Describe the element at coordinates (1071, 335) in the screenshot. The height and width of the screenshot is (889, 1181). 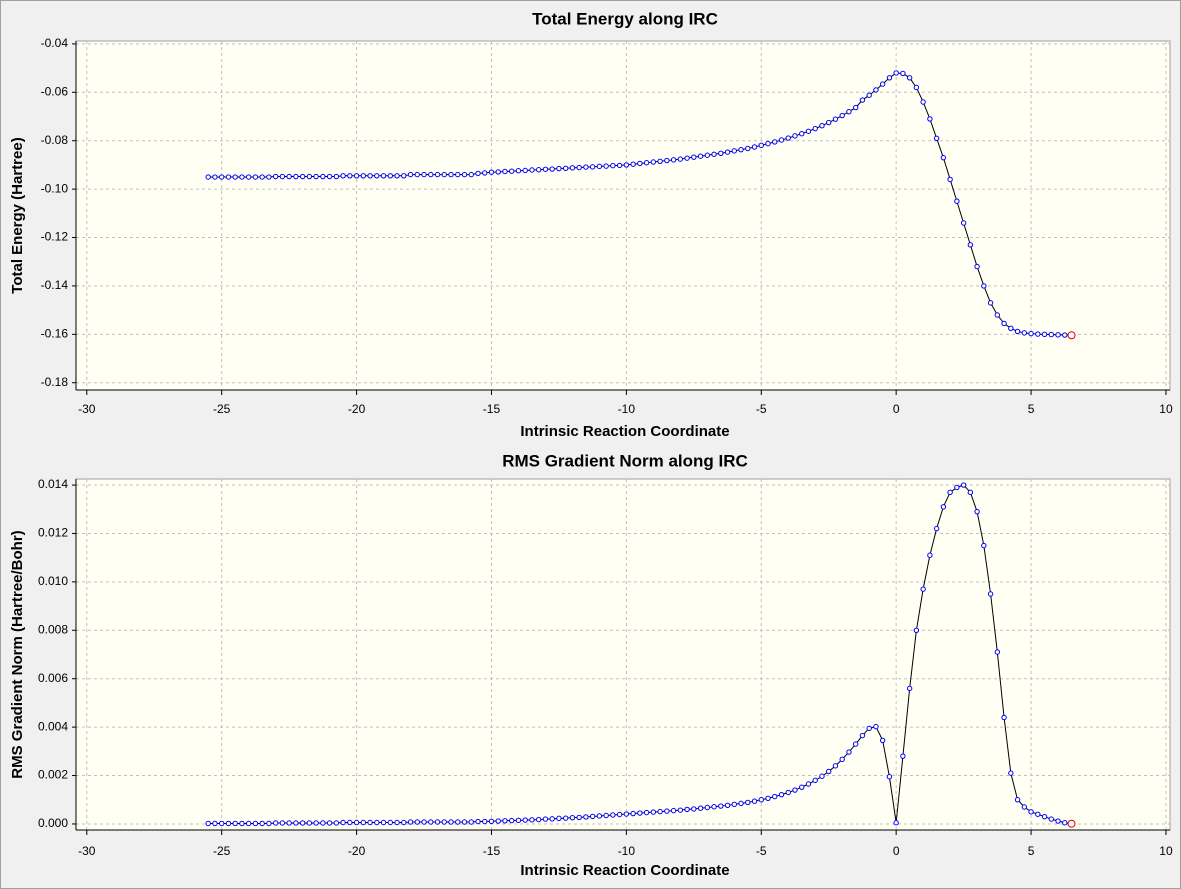
I see `current-point` at that location.